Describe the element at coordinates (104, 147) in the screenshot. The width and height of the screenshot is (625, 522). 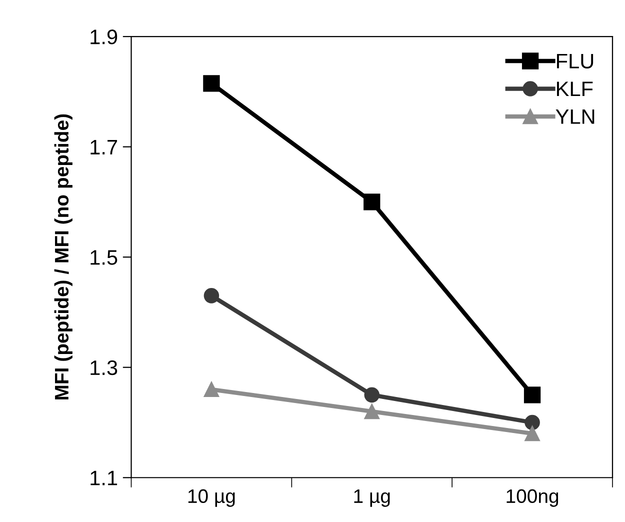
I see `y-tick-label: 1.7` at that location.